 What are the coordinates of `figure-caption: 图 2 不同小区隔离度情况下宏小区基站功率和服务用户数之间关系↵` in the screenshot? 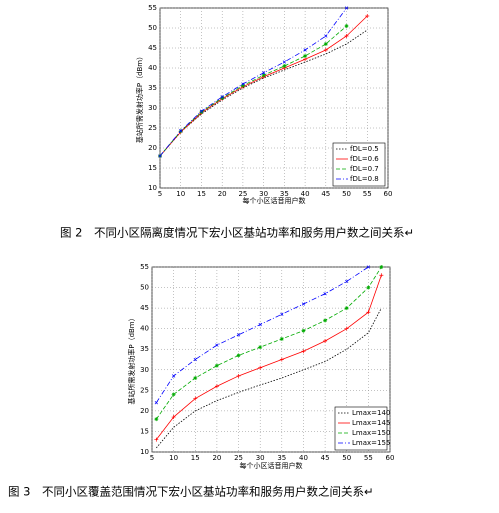 It's located at (237, 233).